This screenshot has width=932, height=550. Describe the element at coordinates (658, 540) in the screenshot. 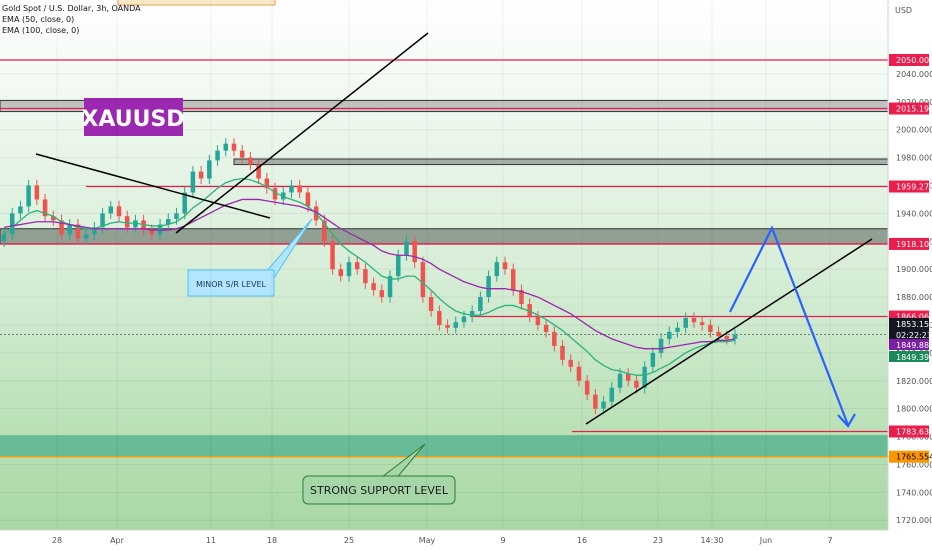

I see `time-tick-label: 23` at that location.